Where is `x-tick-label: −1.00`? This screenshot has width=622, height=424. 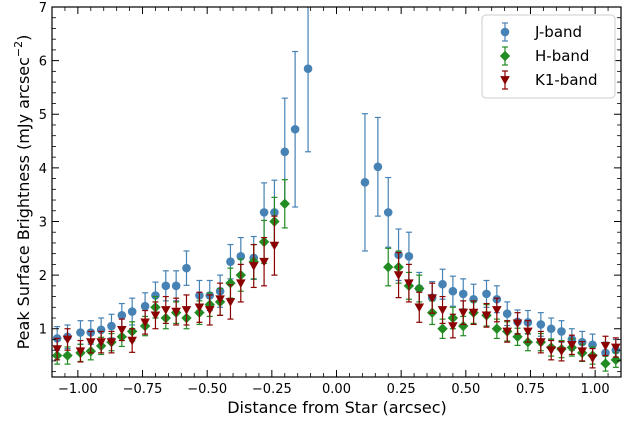 x-tick-label: −1.00 is located at coordinates (78, 389).